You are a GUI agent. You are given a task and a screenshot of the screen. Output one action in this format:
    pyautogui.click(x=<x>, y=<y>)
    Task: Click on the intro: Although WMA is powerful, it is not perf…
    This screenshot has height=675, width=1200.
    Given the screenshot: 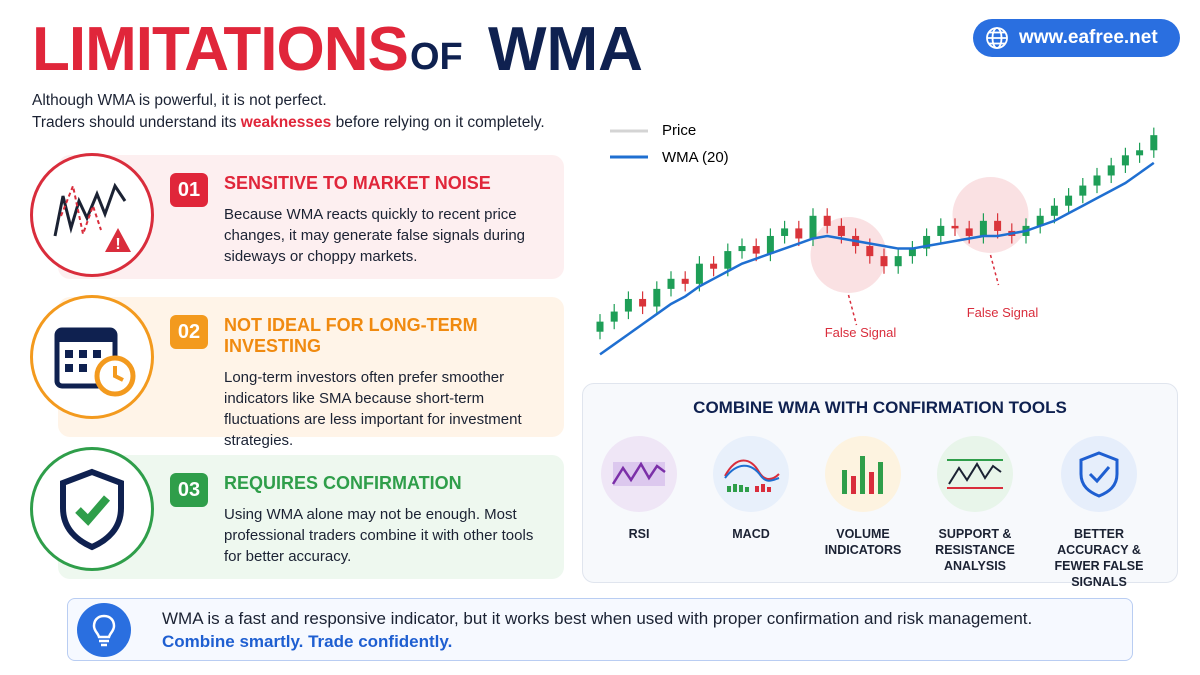 What is the action you would take?
    pyautogui.click(x=288, y=112)
    